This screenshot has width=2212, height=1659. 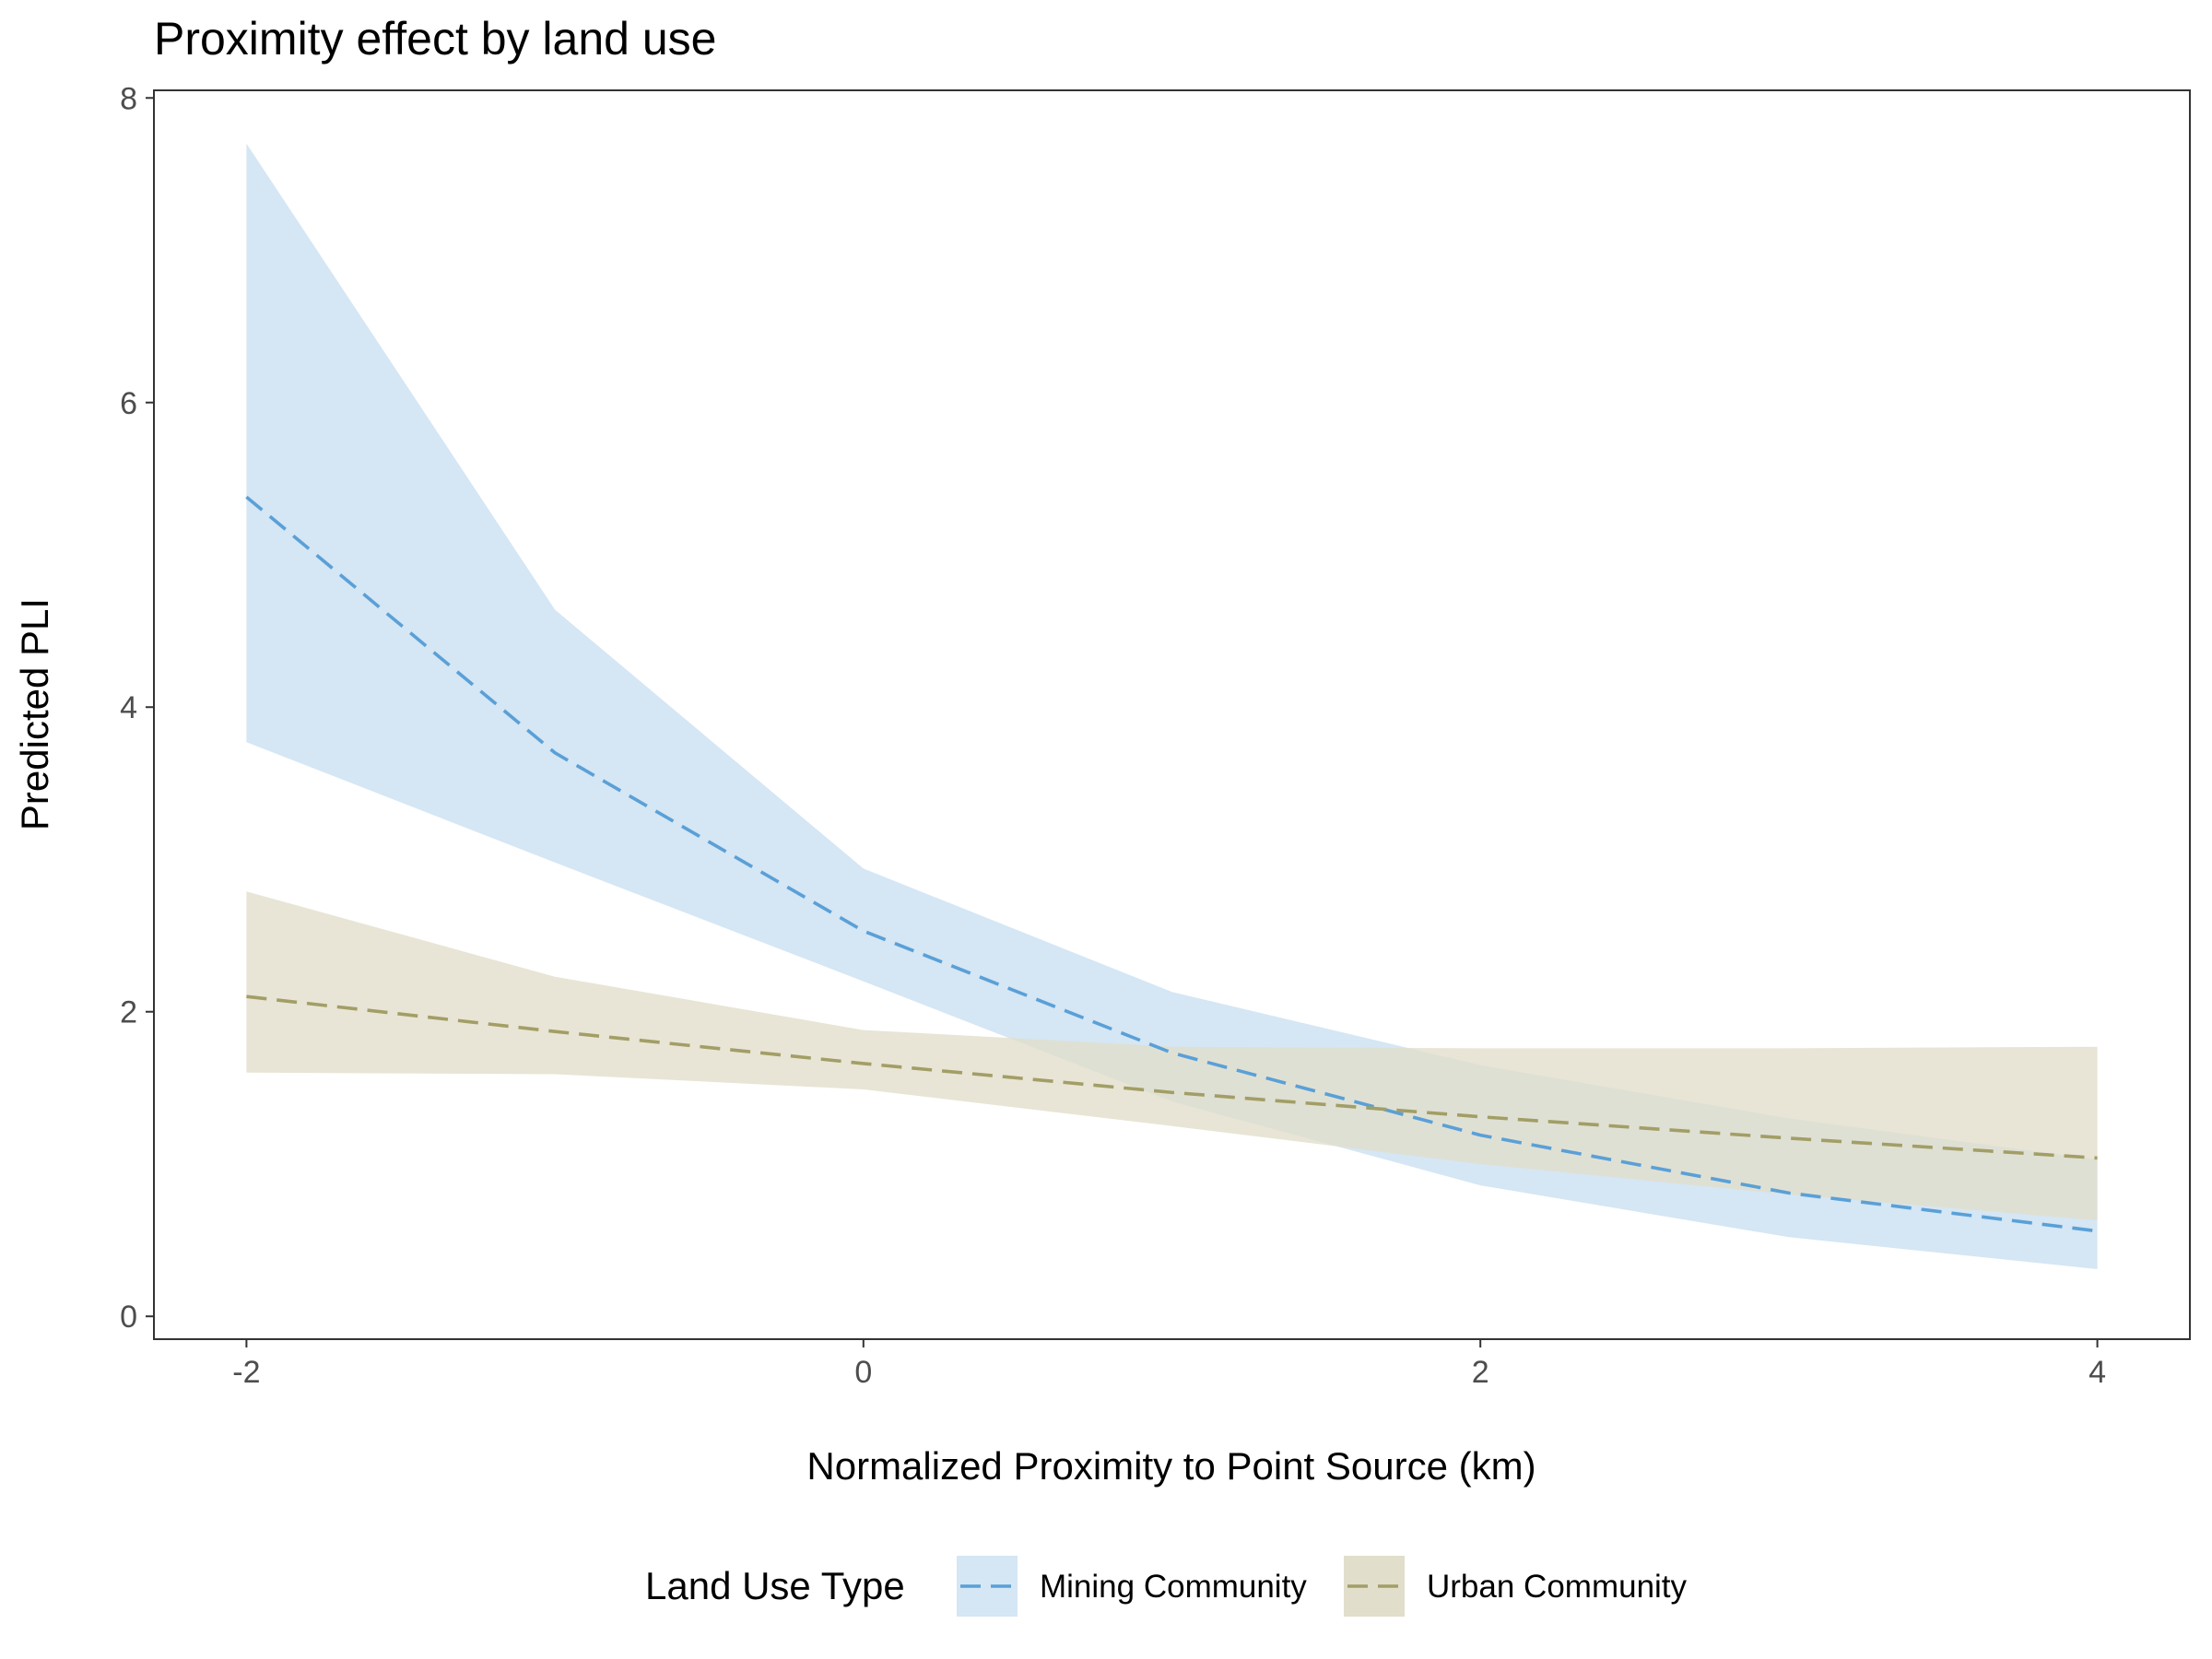 What do you see at coordinates (863, 1372) in the screenshot?
I see `x-tick-label: 0` at bounding box center [863, 1372].